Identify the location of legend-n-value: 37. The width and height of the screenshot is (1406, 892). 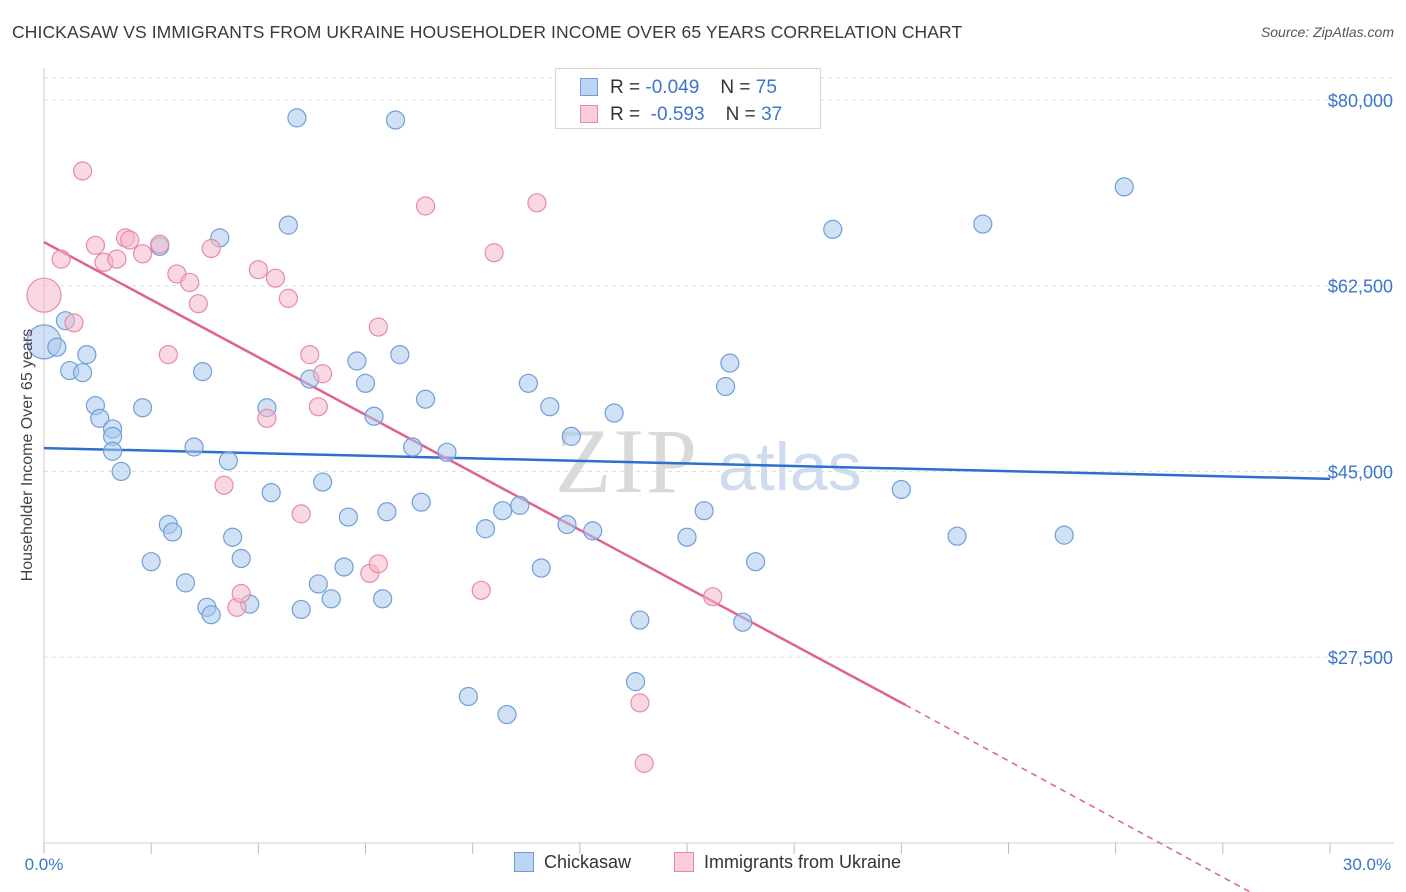
(772, 114).